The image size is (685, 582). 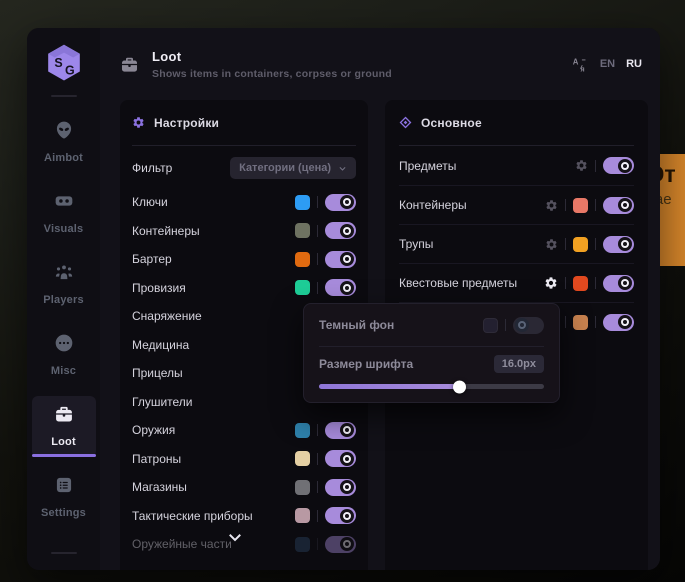 I want to click on slider-thumb, so click(x=459, y=386).